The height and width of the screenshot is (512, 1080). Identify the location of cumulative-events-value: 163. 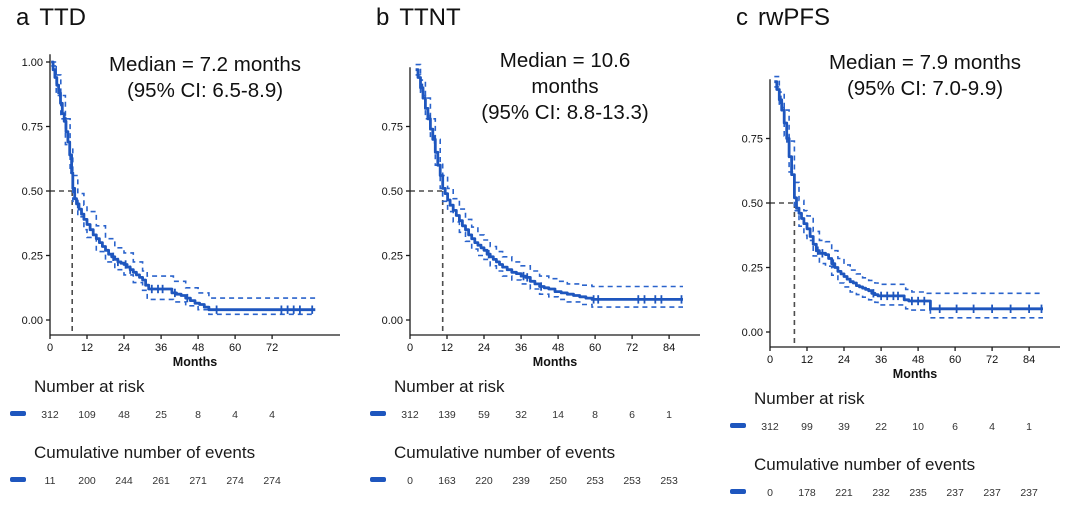
(447, 481).